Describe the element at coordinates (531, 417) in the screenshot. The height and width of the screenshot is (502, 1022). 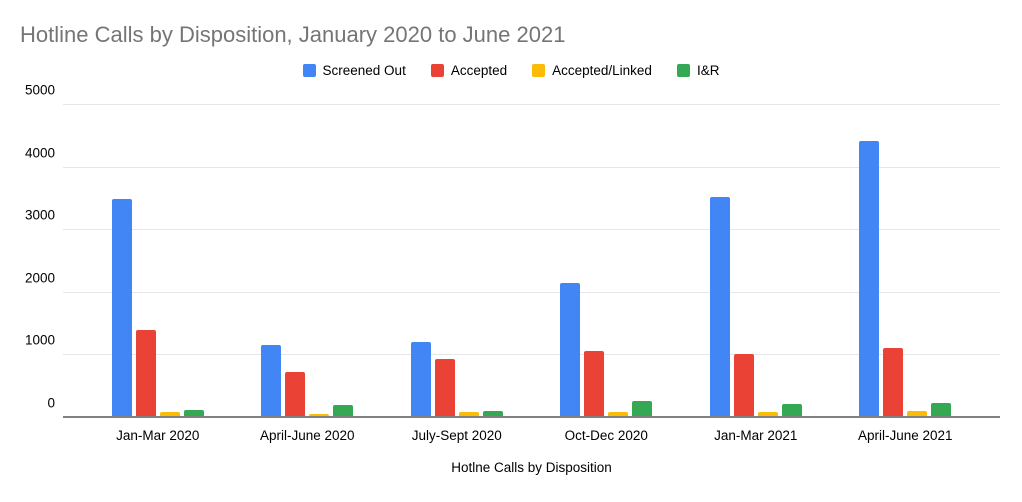
I see `x-axis-line` at that location.